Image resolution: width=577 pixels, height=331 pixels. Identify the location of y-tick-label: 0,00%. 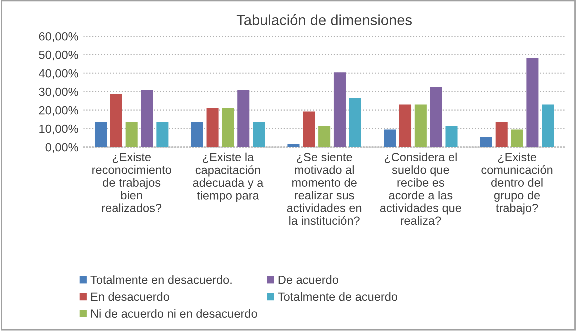
(62, 148).